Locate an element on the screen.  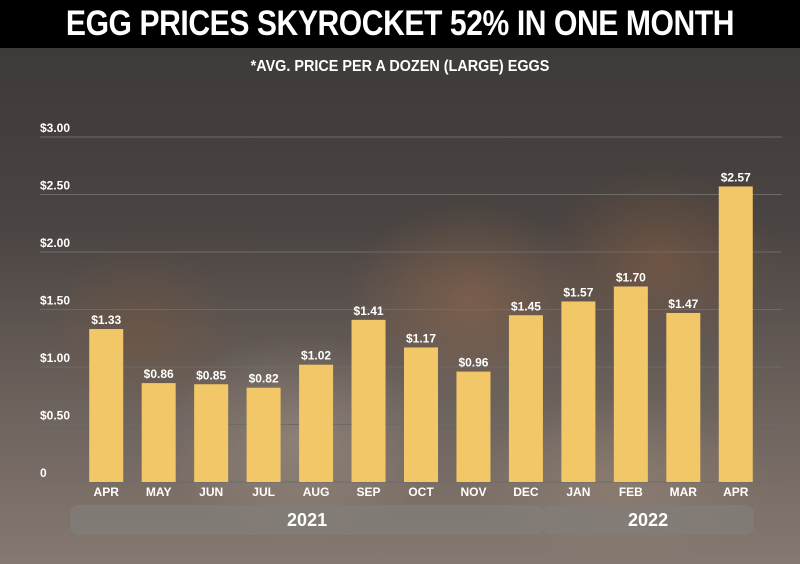
y-tick-label: $1.50 is located at coordinates (55, 301).